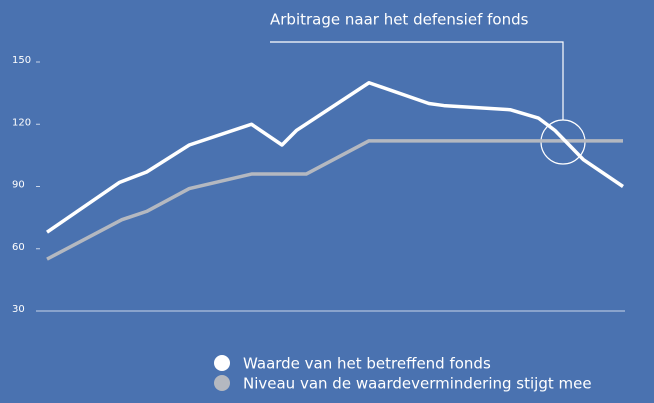 The height and width of the screenshot is (403, 654). Describe the element at coordinates (21, 122) in the screenshot. I see `y-tick-label: 120` at that location.